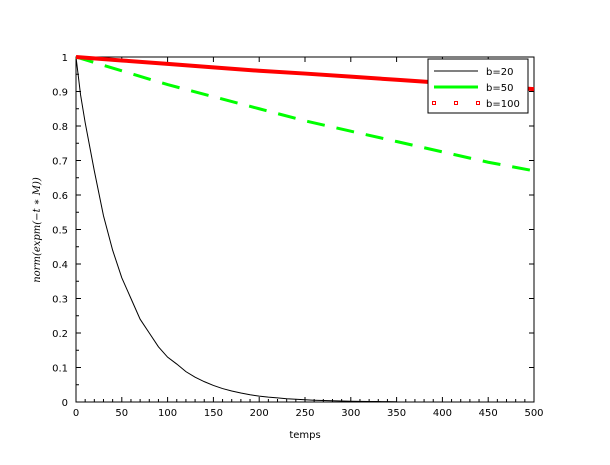  Describe the element at coordinates (60, 127) in the screenshot. I see `y-tick-label: 0.8` at that location.